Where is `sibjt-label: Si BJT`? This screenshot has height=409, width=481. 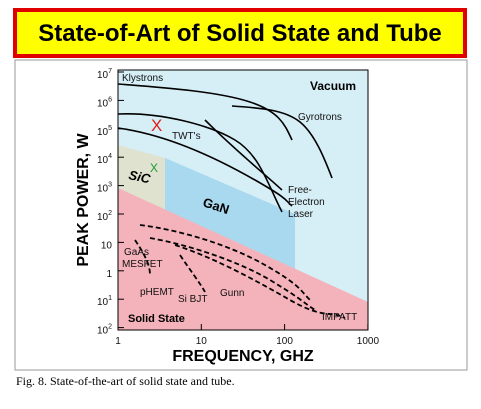 sibjt-label: Si BJT is located at coordinates (192, 299).